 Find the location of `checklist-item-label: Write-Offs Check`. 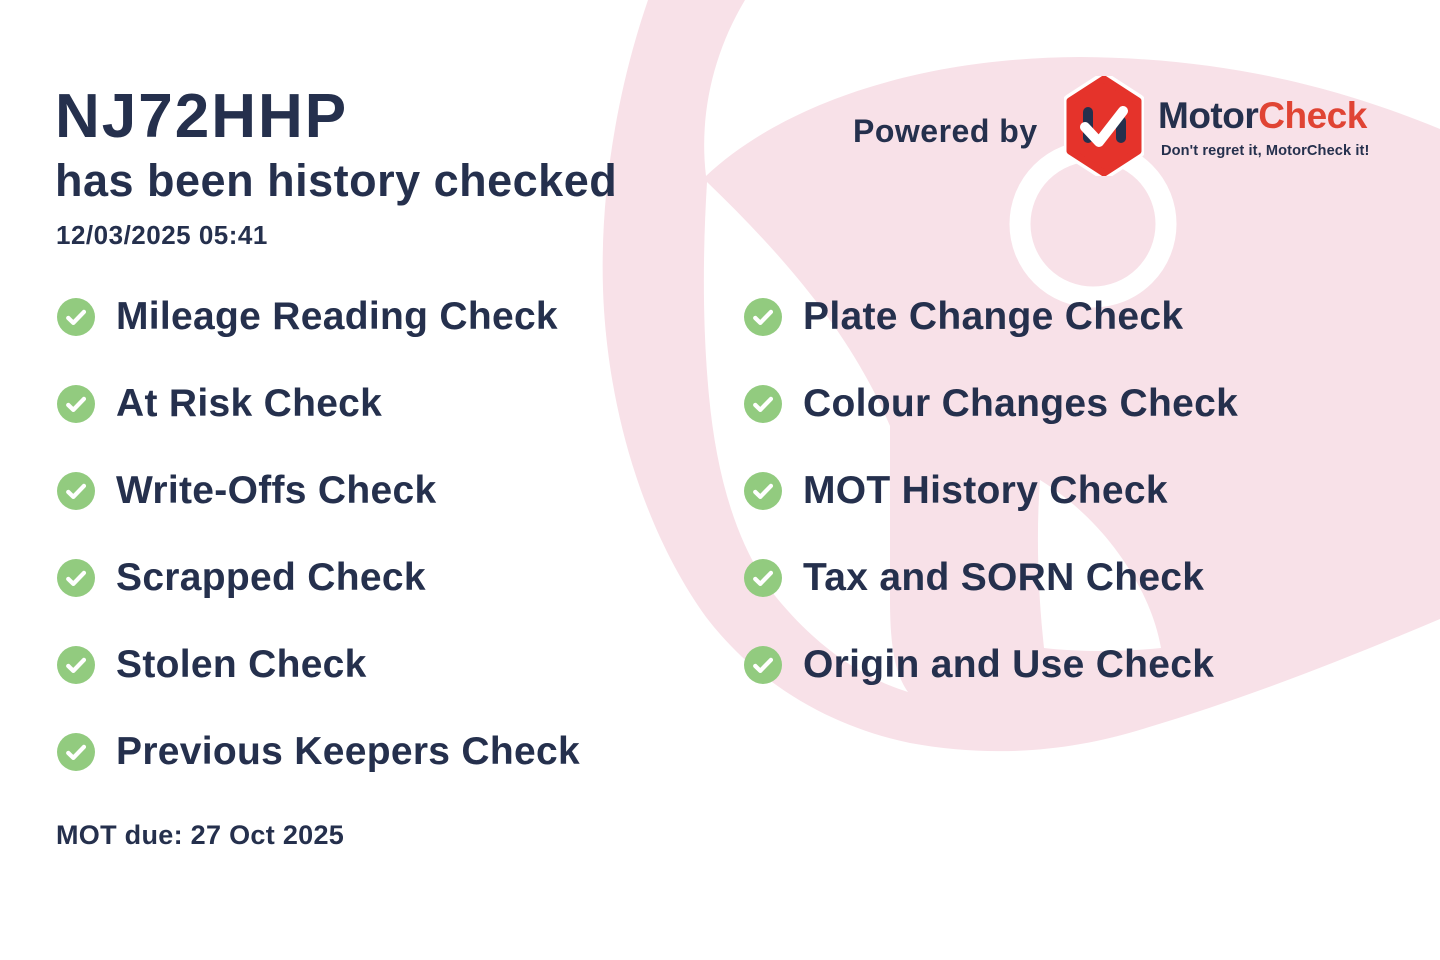

checklist-item-label: Write-Offs Check is located at coordinates (276, 490).